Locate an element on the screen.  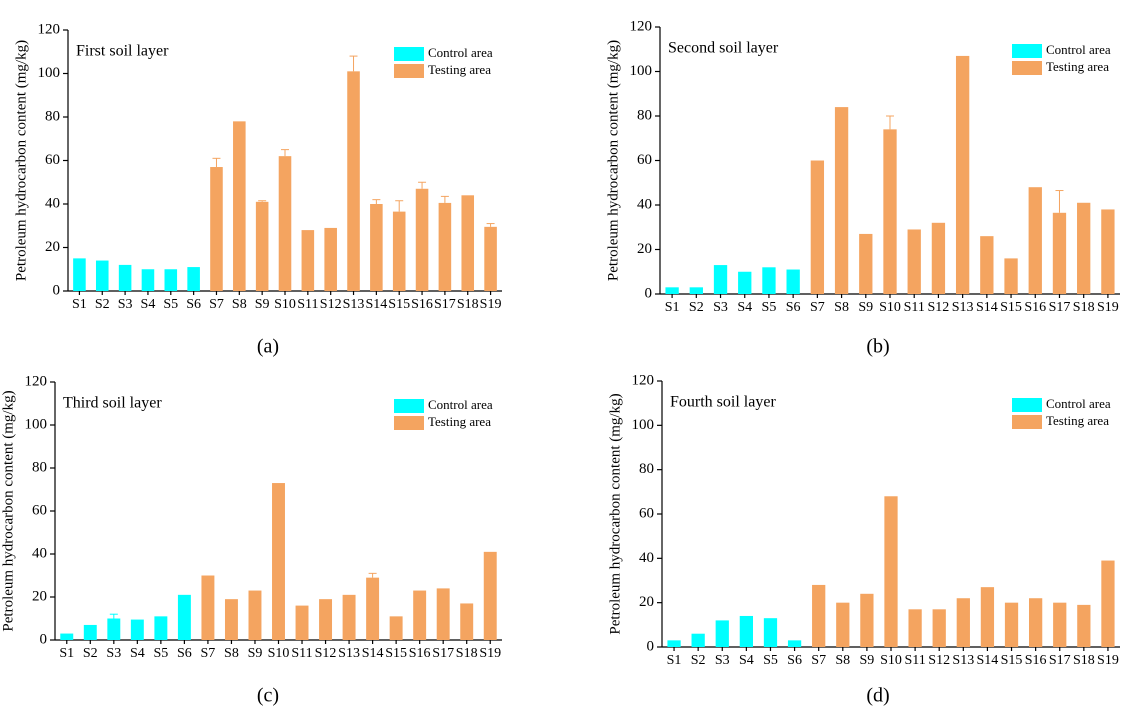
chart-title: Second soil layer is located at coordinates (723, 48).